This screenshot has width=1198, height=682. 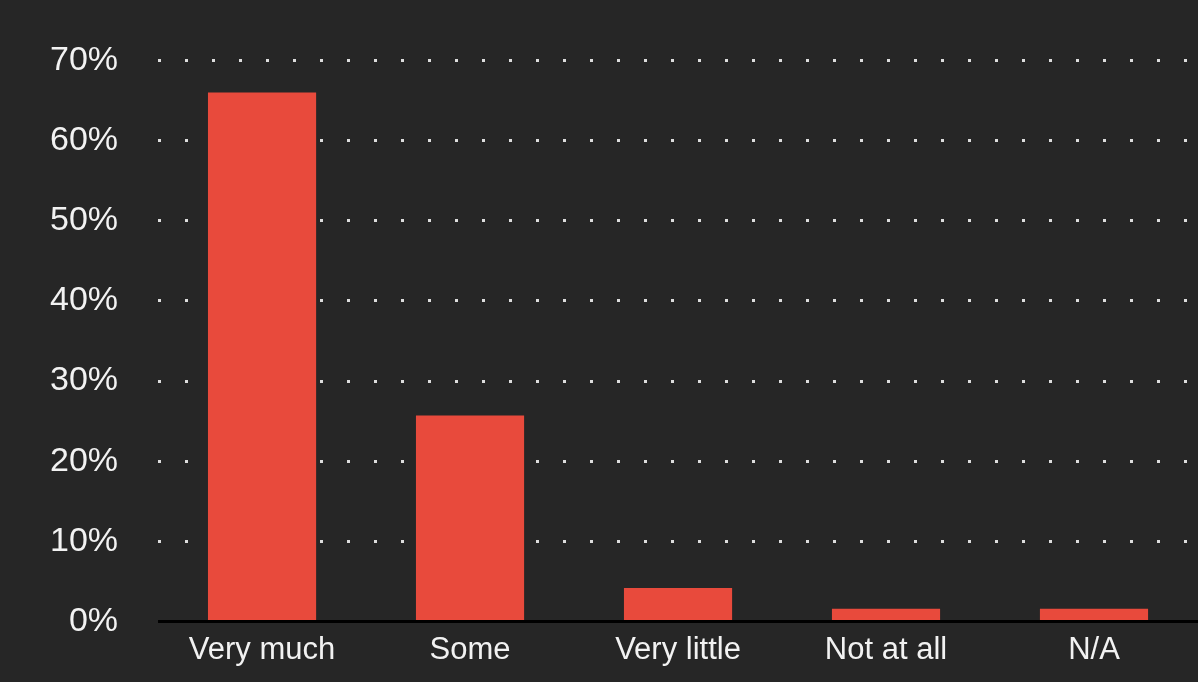 I want to click on y-tick-label: 30%, so click(x=84, y=378).